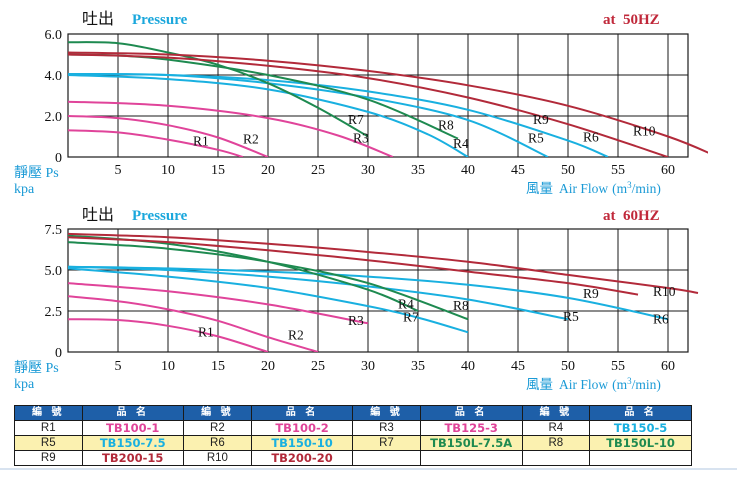 The width and height of the screenshot is (737, 480). I want to click on table-header-row: 編 號 品 名 編 號 品 名 編 號 品 名 編 號 品 名, so click(353, 413).